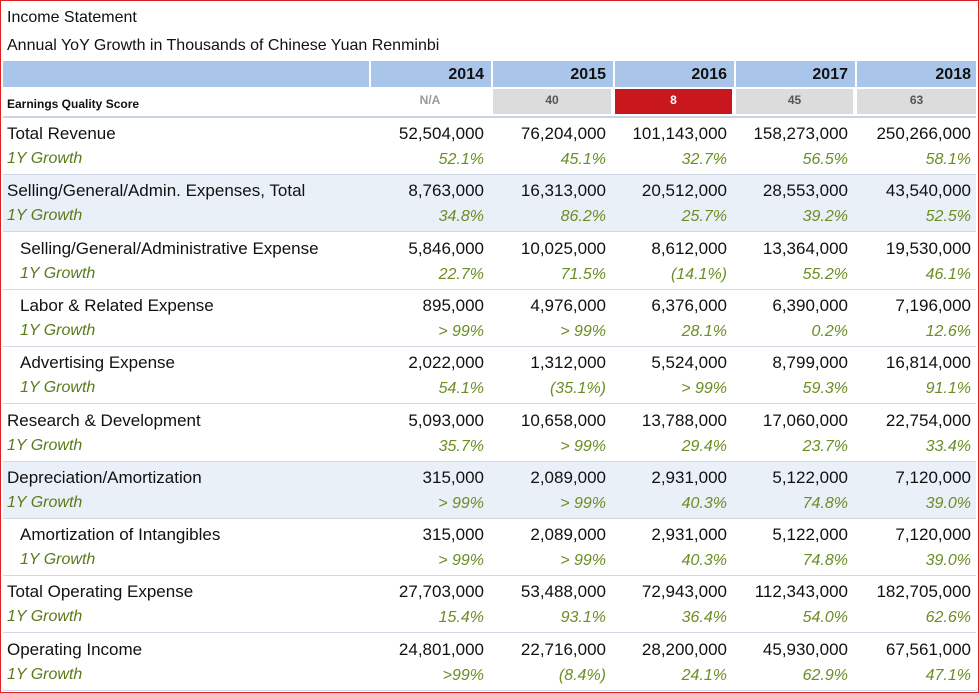  What do you see at coordinates (704, 217) in the screenshot?
I see `growth-cell: 25.7%` at bounding box center [704, 217].